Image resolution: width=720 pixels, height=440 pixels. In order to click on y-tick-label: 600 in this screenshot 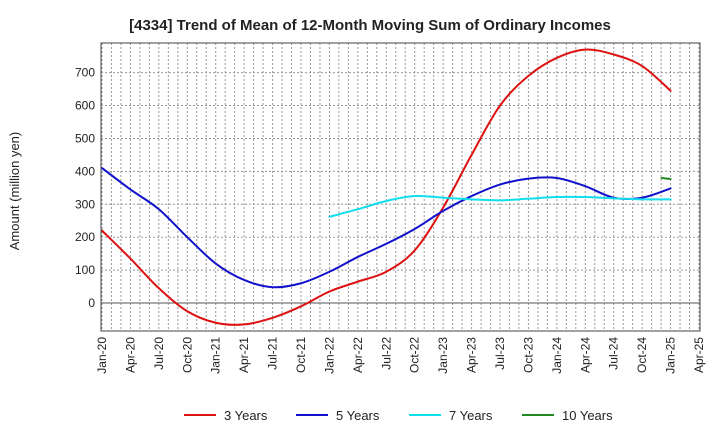, I will do `click(85, 106)`.